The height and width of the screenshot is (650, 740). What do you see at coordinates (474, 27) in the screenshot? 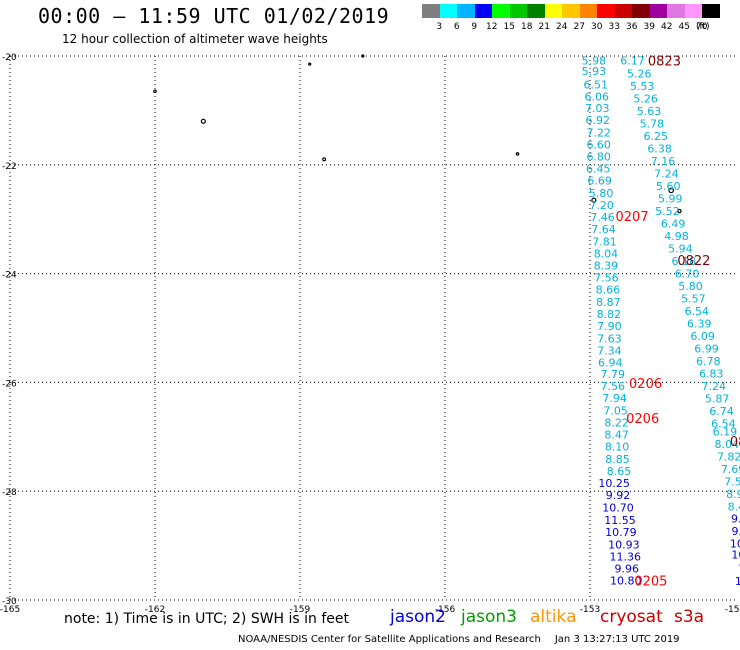
I see `scale-label: 9` at bounding box center [474, 27].